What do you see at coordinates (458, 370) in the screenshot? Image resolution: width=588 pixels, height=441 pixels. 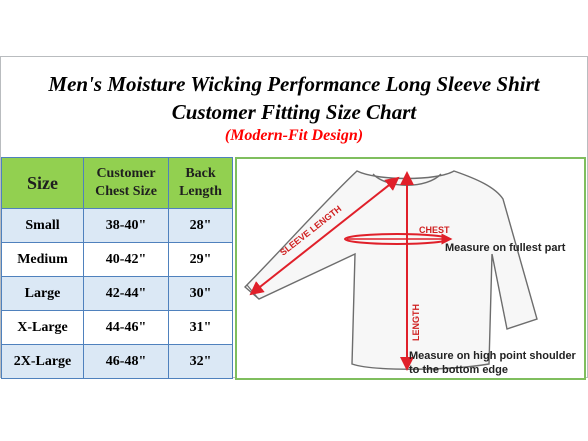 I see `length-note-line2: to the bottom edge` at bounding box center [458, 370].